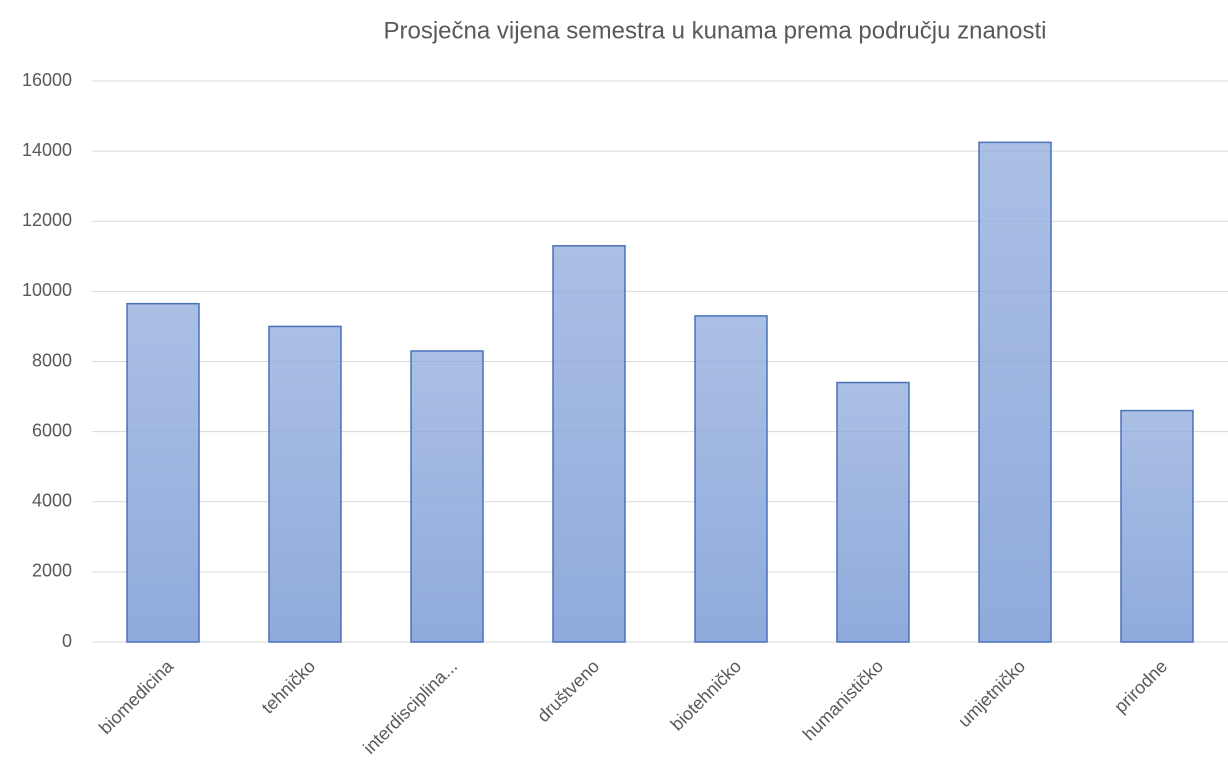  I want to click on y-tick-label: 2000, so click(52, 571).